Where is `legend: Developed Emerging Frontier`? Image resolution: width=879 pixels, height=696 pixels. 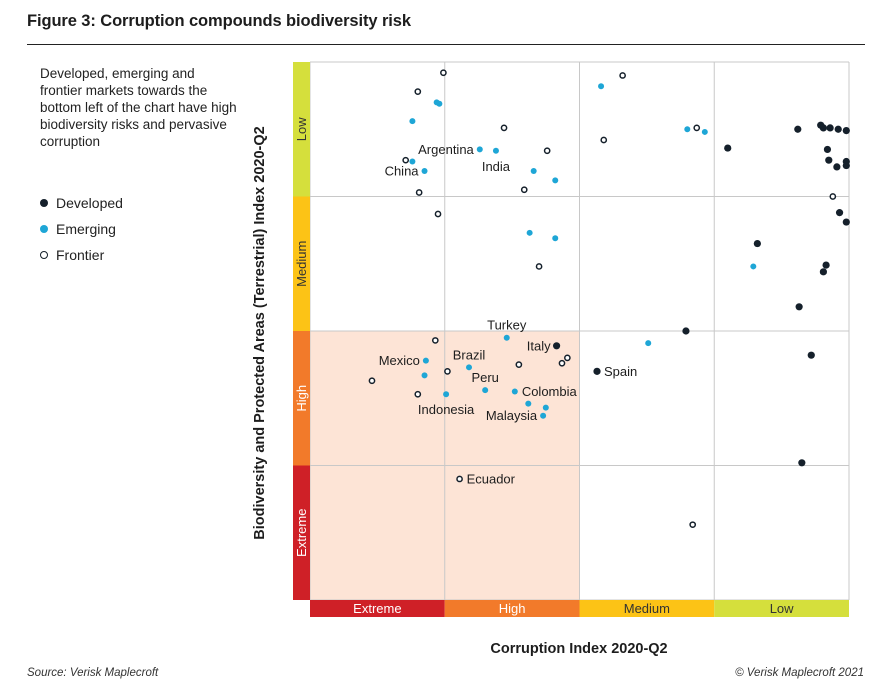 legend: Developed Emerging Frontier is located at coordinates (81, 229).